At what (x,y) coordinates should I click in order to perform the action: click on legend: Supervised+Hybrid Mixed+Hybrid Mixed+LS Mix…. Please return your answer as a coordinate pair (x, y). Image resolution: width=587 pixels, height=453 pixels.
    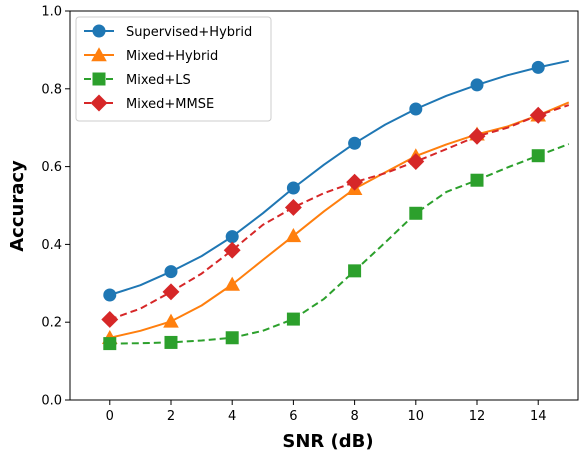
    Looking at the image, I should click on (173, 69).